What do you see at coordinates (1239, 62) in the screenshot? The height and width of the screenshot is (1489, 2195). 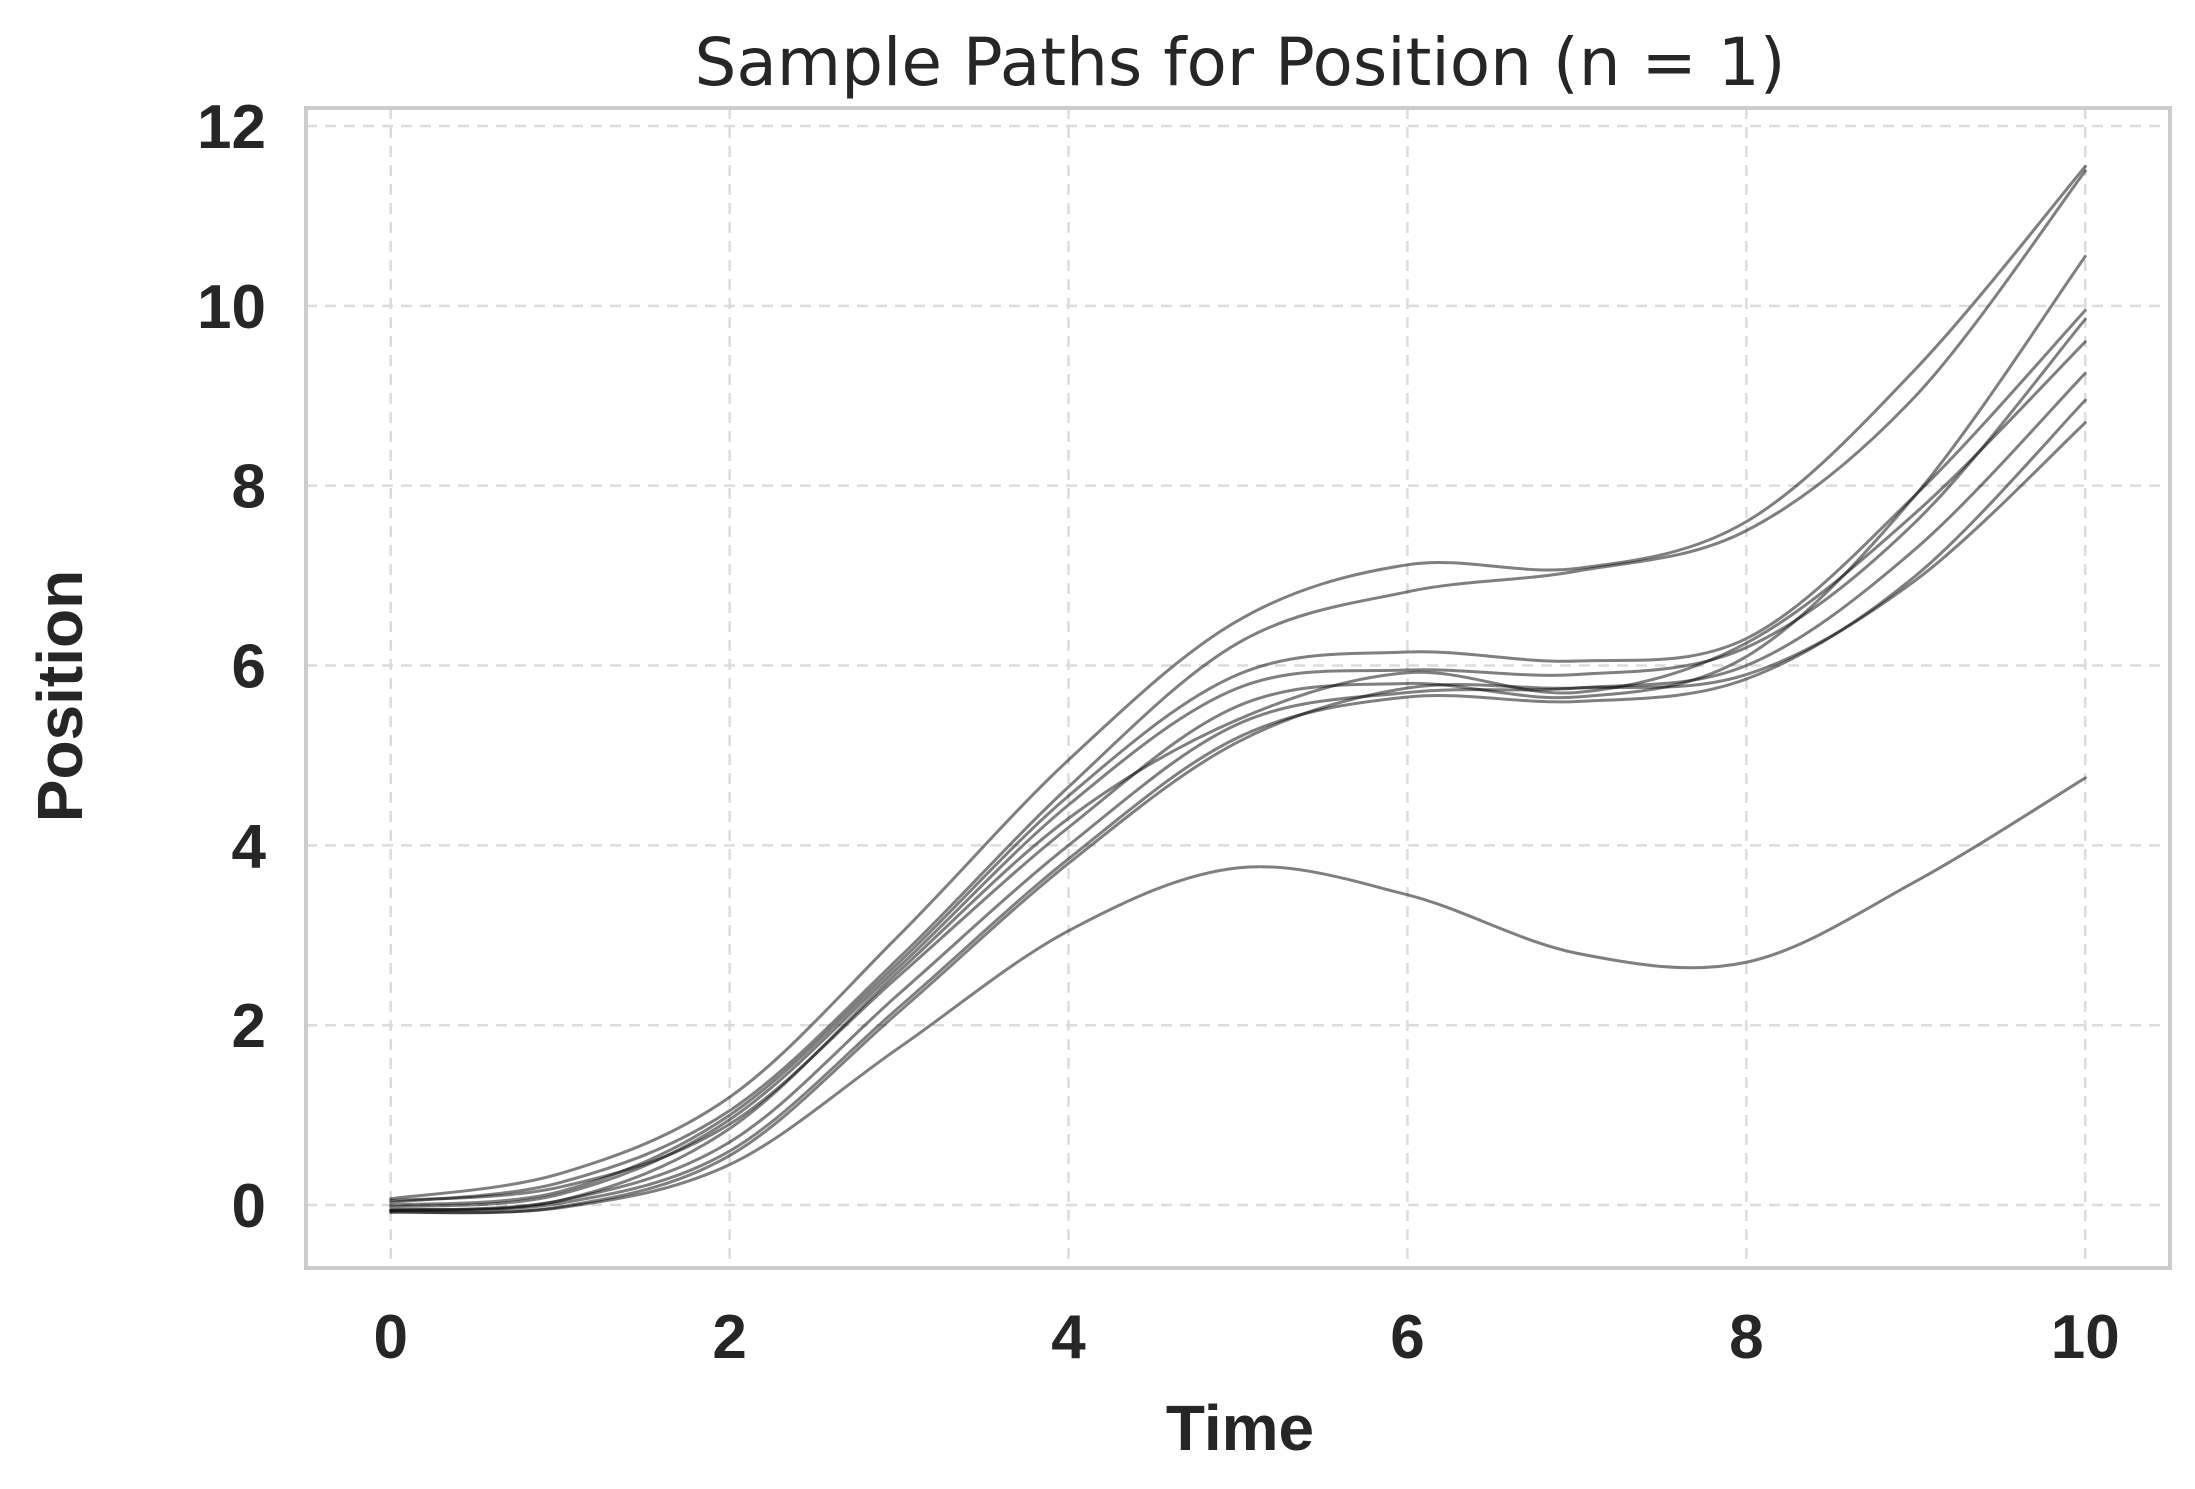 I see `chart-title: Sample Paths for Position (n = 1)` at bounding box center [1239, 62].